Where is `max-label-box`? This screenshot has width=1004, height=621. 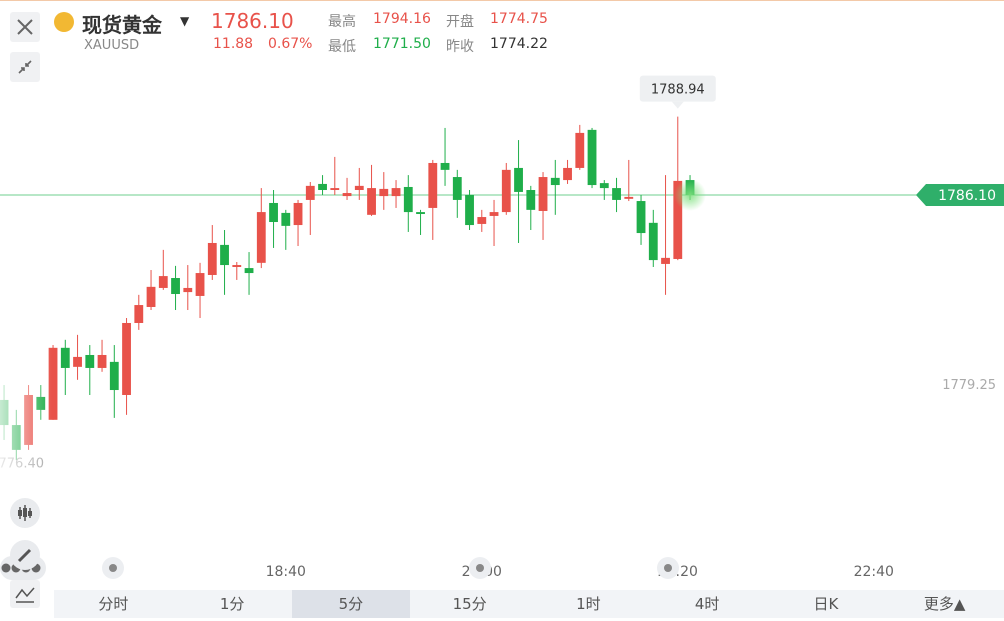
max-label-box is located at coordinates (677, 88).